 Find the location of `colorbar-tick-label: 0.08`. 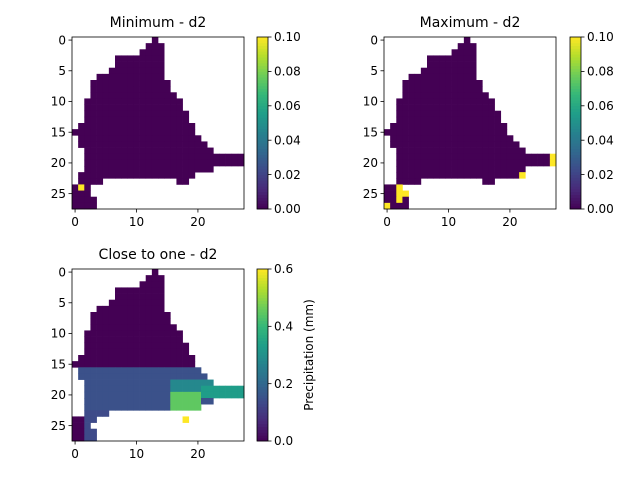

colorbar-tick-label: 0.08 is located at coordinates (600, 72).